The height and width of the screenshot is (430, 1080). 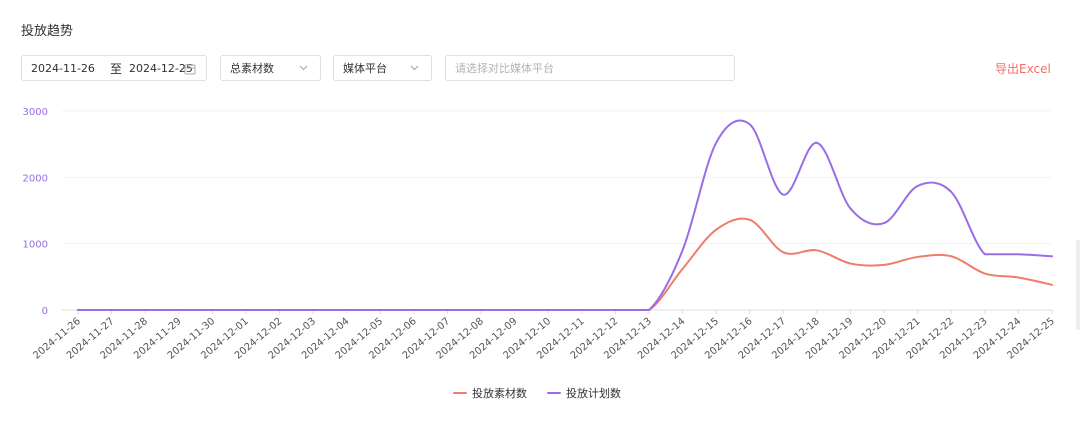 What do you see at coordinates (540, 393) in the screenshot?
I see `chart-legend: 投放素材数 投放计划数` at bounding box center [540, 393].